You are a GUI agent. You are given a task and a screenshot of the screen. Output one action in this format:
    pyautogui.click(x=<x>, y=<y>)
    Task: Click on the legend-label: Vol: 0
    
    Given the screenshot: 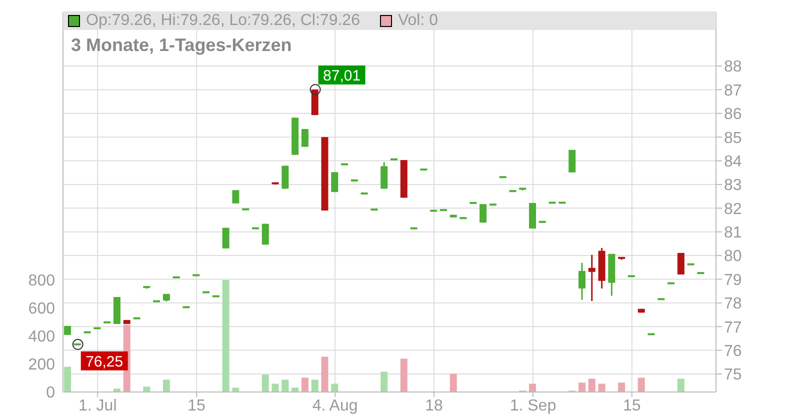 What is the action you would take?
    pyautogui.click(x=418, y=21)
    